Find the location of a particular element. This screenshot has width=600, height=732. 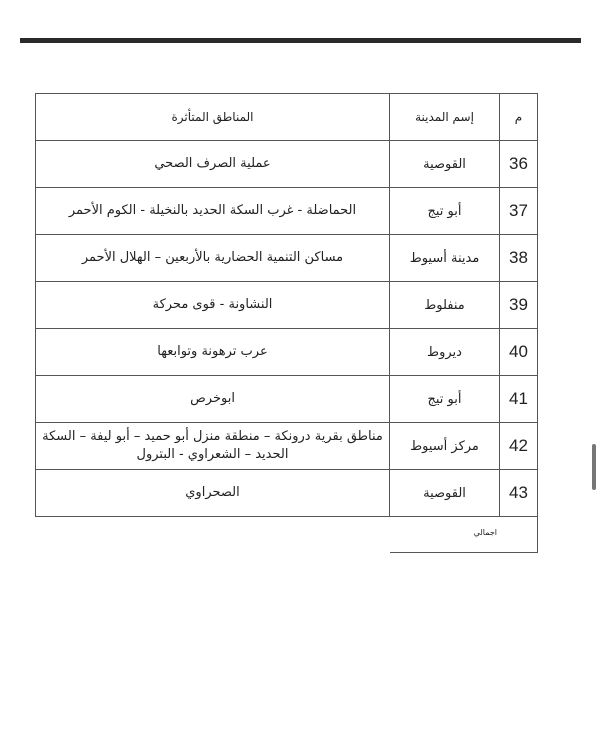

page-divider is located at coordinates (300, 40).